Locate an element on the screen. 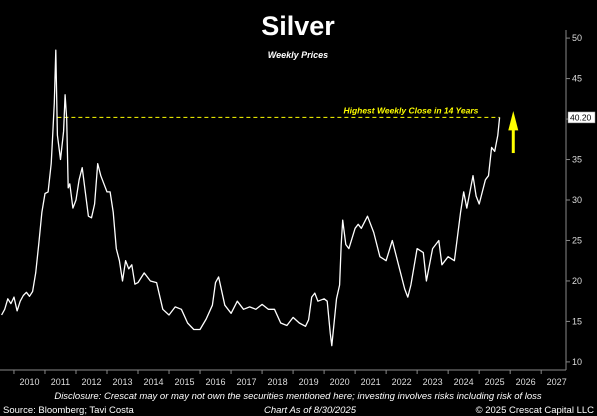 The width and height of the screenshot is (597, 416). x-tick-label: 2025 is located at coordinates (495, 382).